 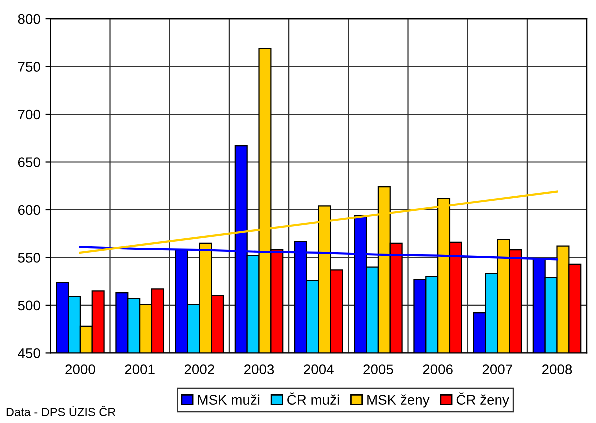 I want to click on legend-label: MSK muži, so click(x=229, y=399).